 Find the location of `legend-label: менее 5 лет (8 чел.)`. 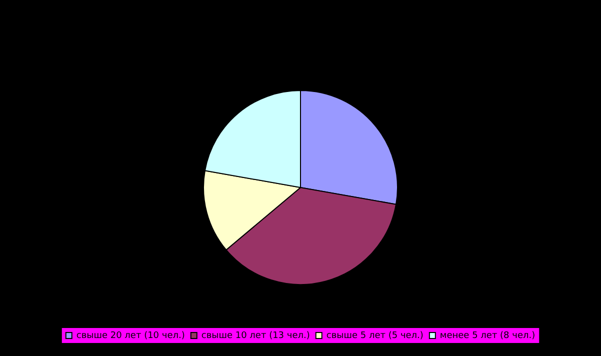

legend-label: менее 5 лет (8 чел.) is located at coordinates (488, 335).